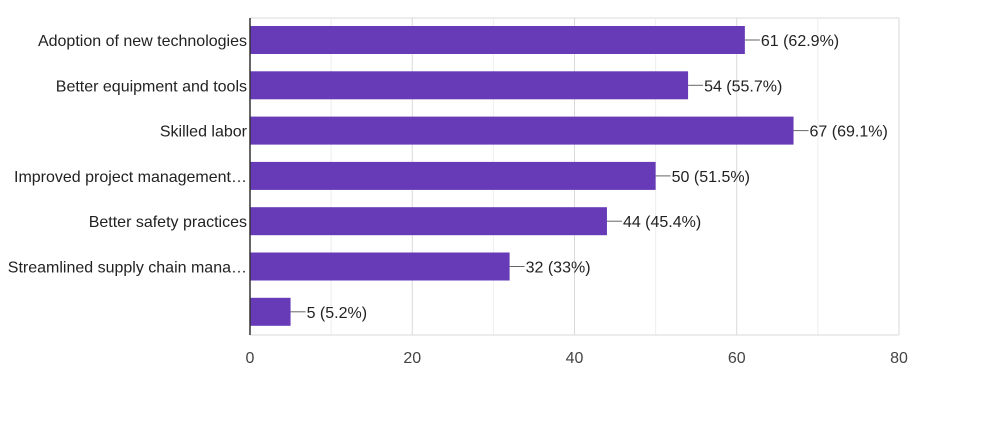  What do you see at coordinates (849, 132) in the screenshot?
I see `data-label: 67 (69.1%)` at bounding box center [849, 132].